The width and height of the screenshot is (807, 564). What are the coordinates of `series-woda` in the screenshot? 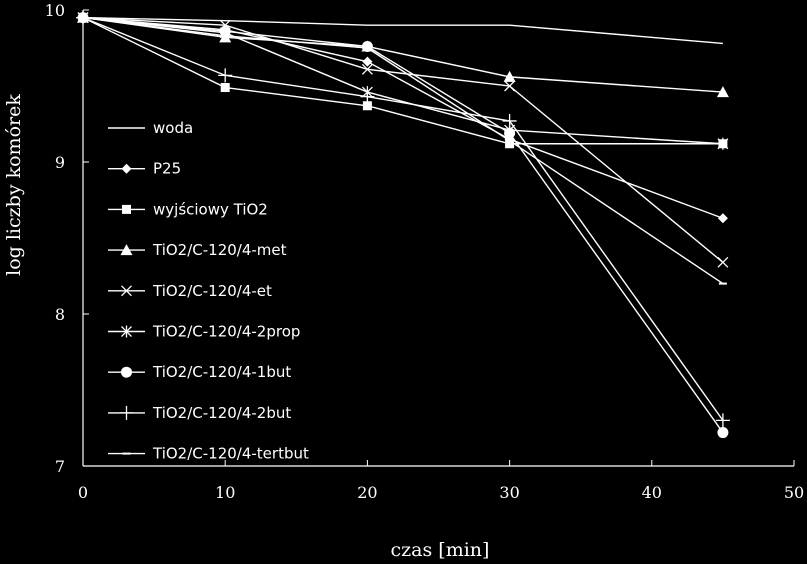 It's located at (402, 30).